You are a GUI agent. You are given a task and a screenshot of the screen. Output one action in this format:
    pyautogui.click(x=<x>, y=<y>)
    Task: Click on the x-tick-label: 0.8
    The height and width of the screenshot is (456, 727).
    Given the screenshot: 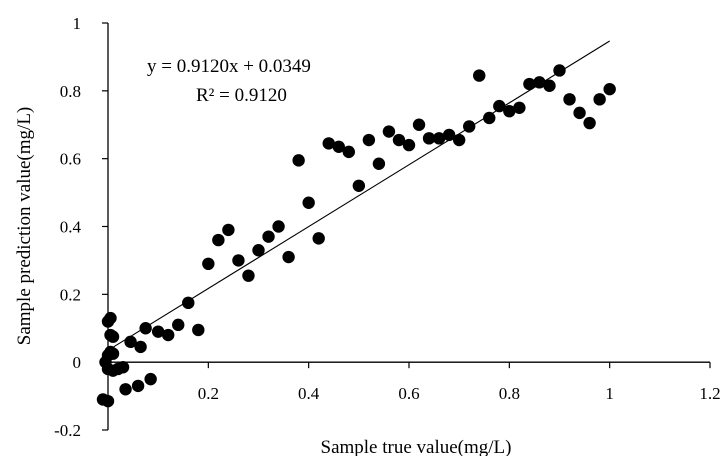 What is the action you would take?
    pyautogui.click(x=509, y=393)
    